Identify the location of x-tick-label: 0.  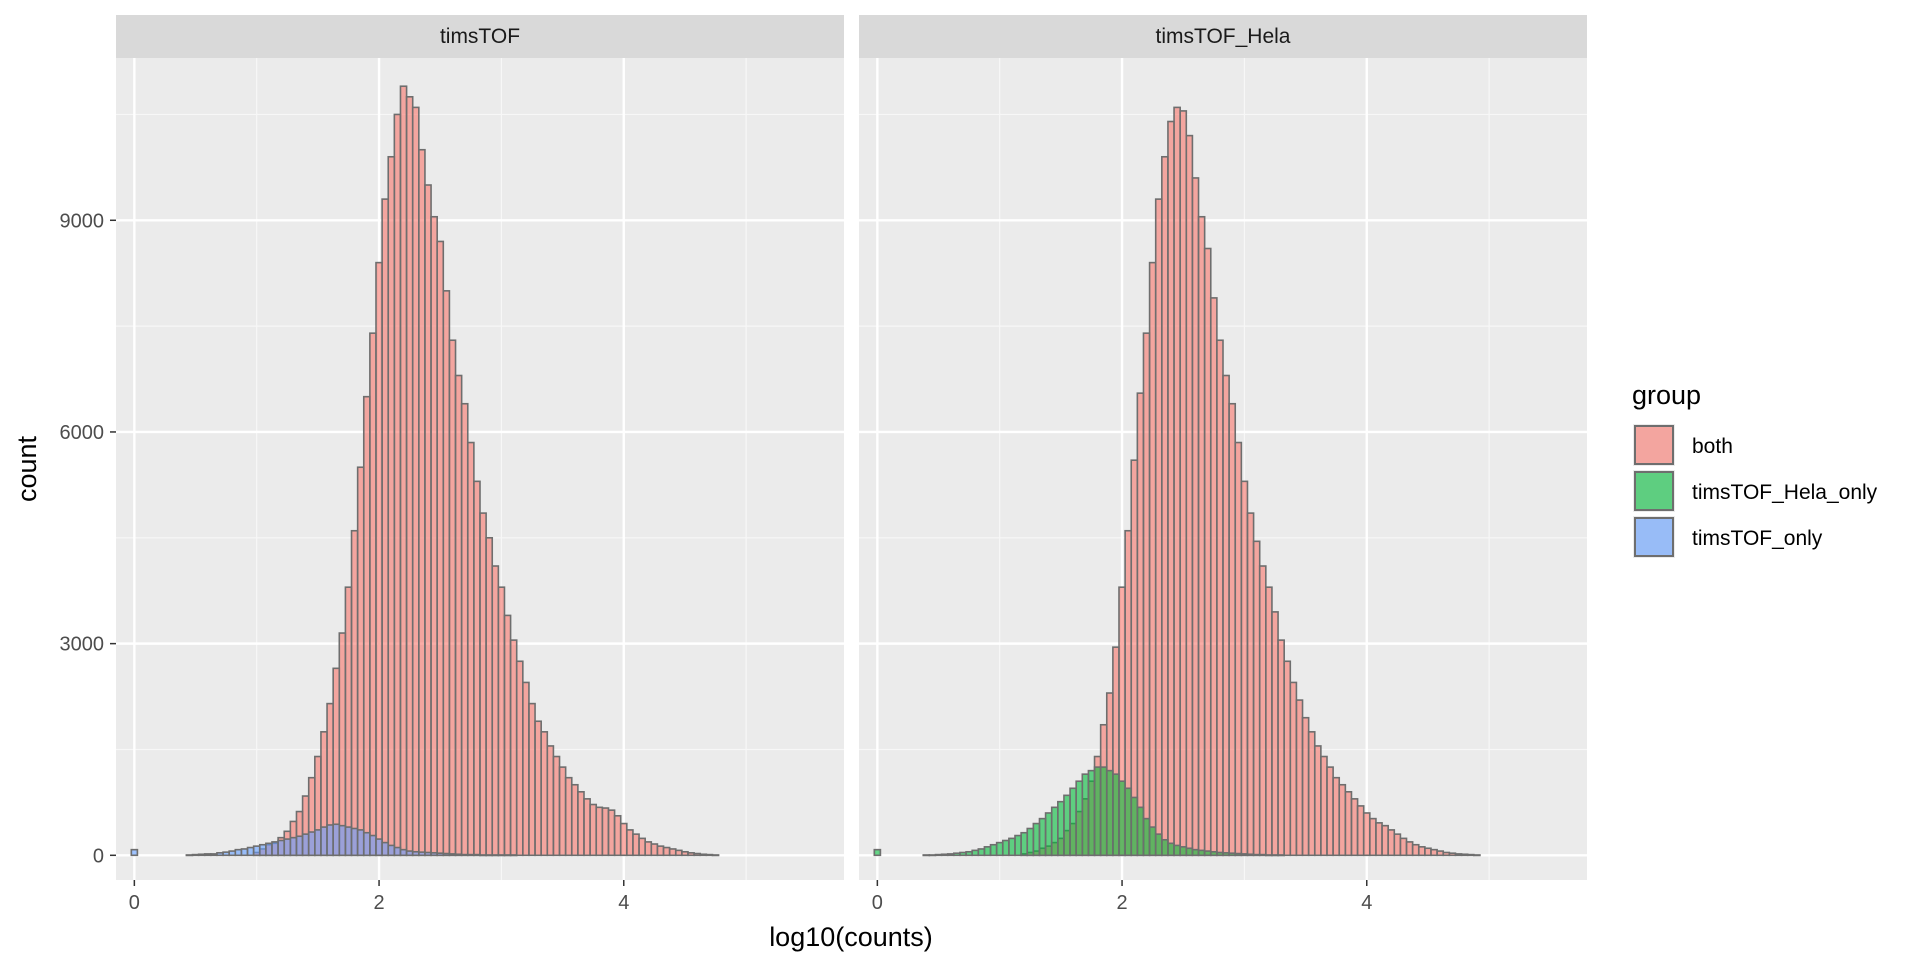
(877, 903).